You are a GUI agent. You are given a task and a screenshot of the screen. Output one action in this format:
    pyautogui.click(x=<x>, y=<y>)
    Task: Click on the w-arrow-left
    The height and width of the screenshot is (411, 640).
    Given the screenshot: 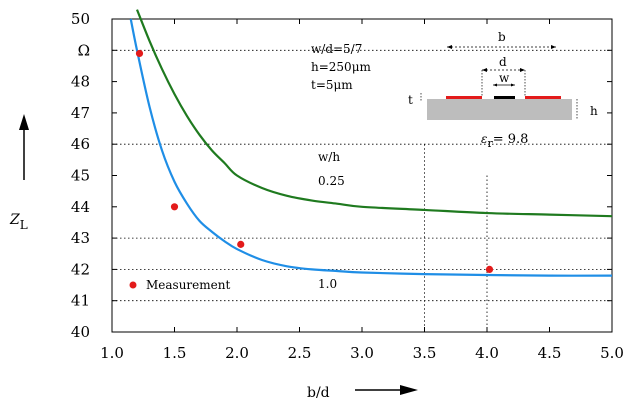 What is the action you would take?
    pyautogui.click(x=495, y=85)
    